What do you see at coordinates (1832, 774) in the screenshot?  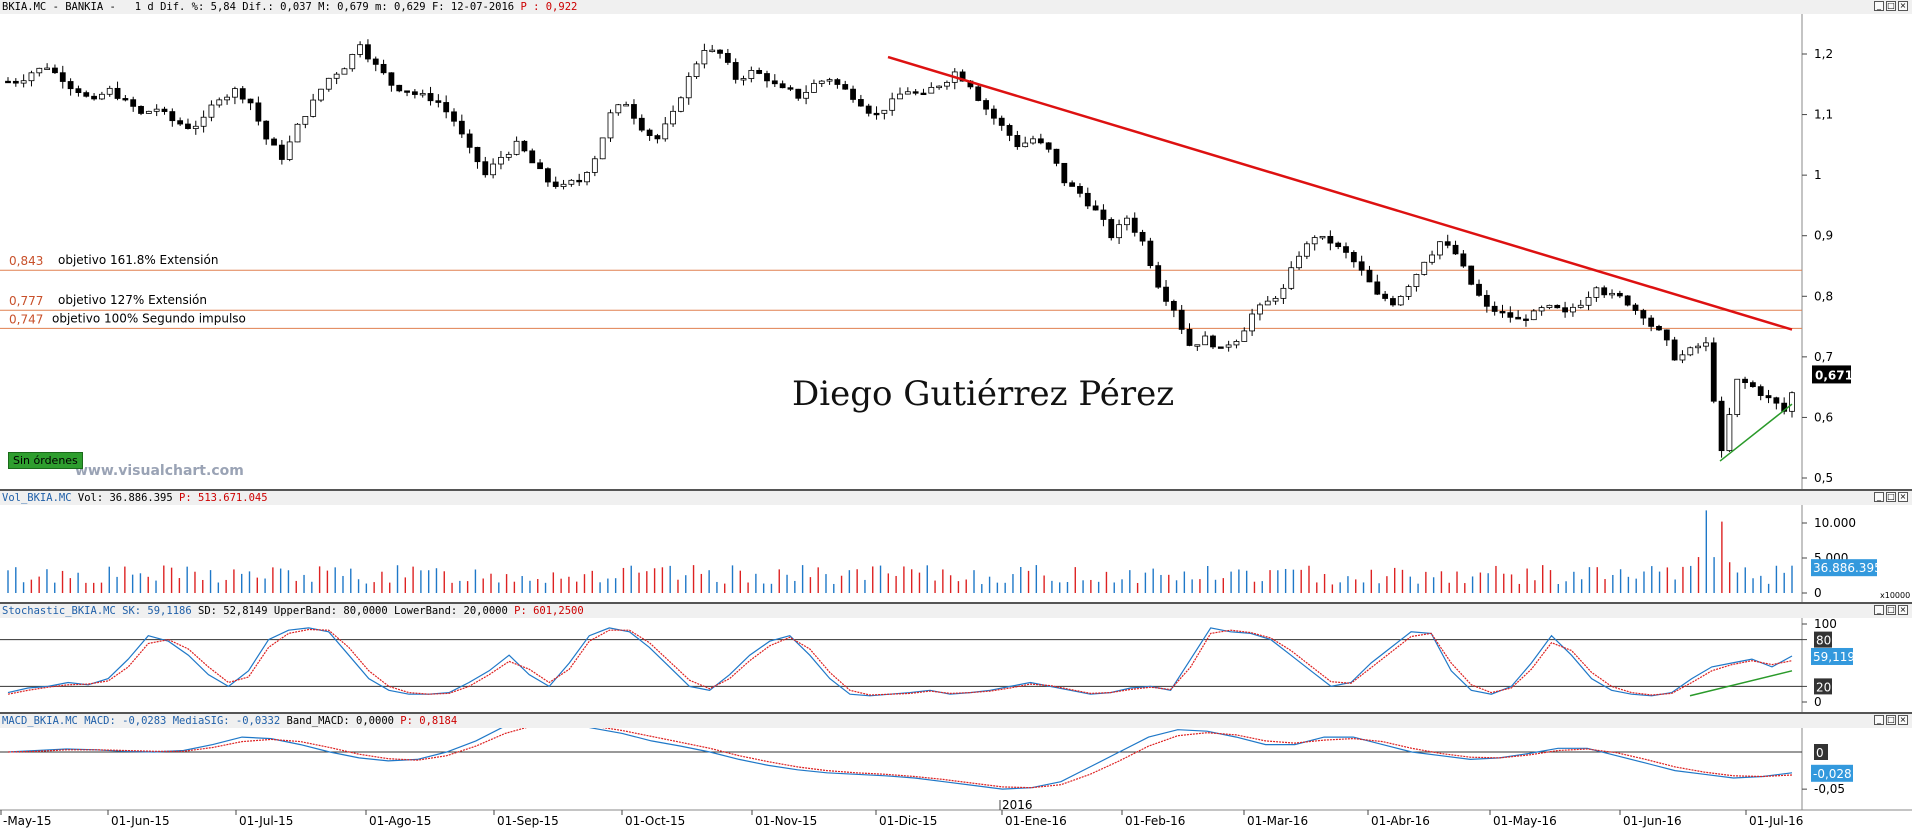 I see `macd-tag-value: -0,028` at bounding box center [1832, 774].